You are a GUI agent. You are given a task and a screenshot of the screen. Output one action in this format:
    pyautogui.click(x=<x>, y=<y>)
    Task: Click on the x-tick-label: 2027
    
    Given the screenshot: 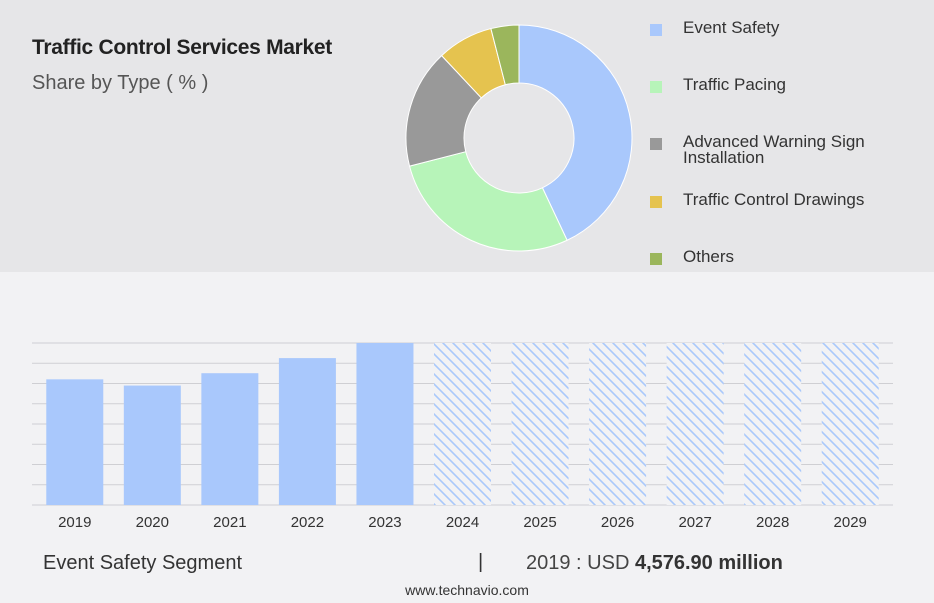 What is the action you would take?
    pyautogui.click(x=694, y=522)
    